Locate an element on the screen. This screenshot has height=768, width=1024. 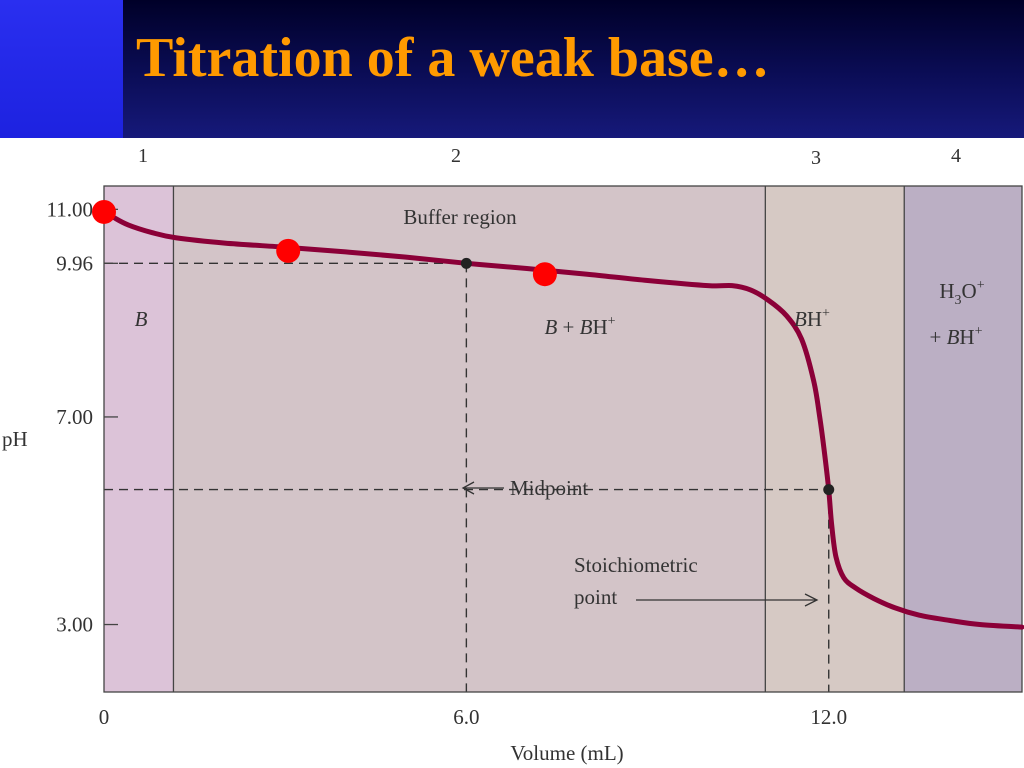
y-tick-label-2: 7.00 is located at coordinates (74, 417).